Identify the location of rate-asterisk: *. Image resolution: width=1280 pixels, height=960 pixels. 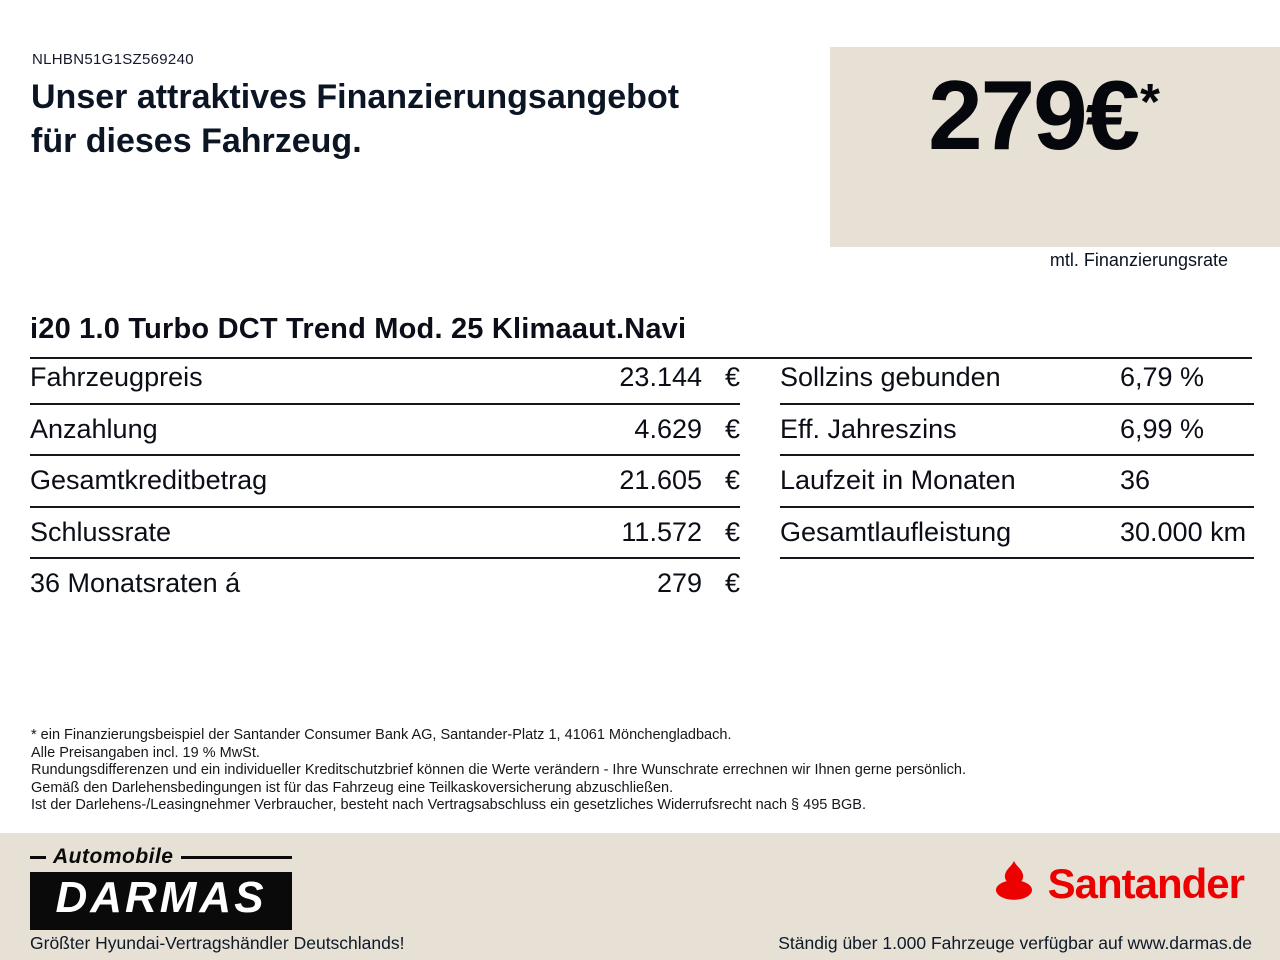
(1150, 102).